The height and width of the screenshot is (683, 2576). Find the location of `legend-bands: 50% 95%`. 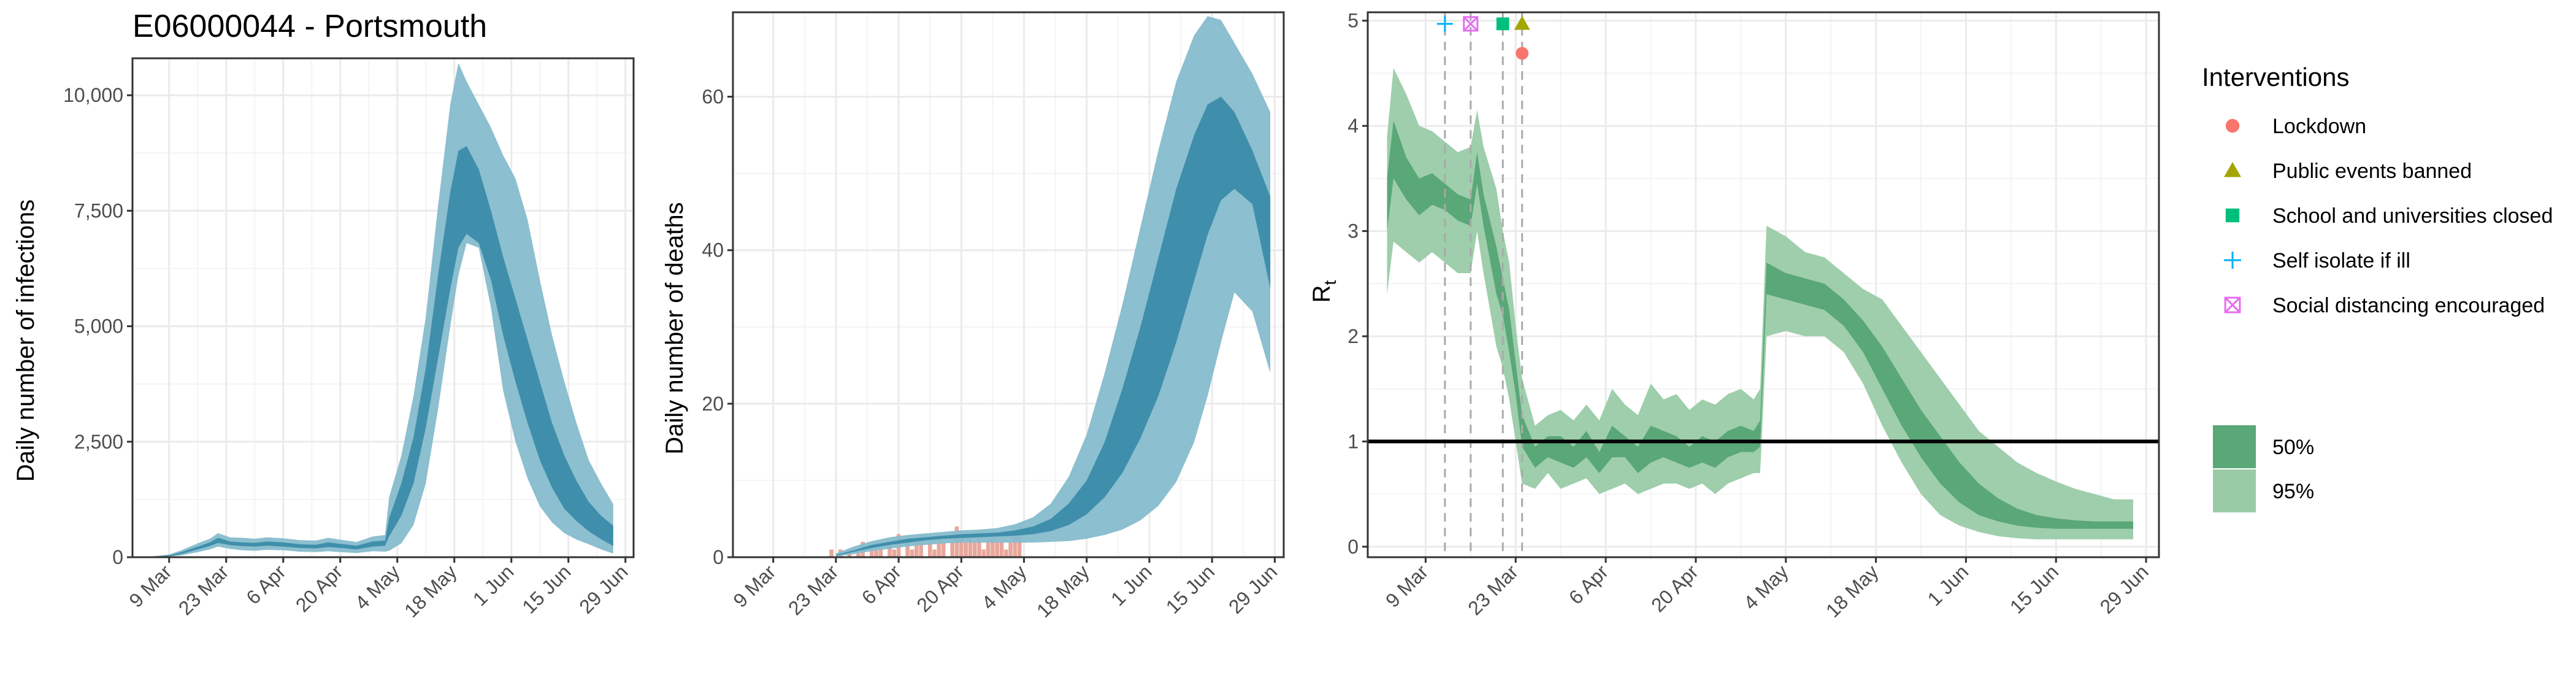

legend-bands: 50% 95% is located at coordinates (2263, 469).